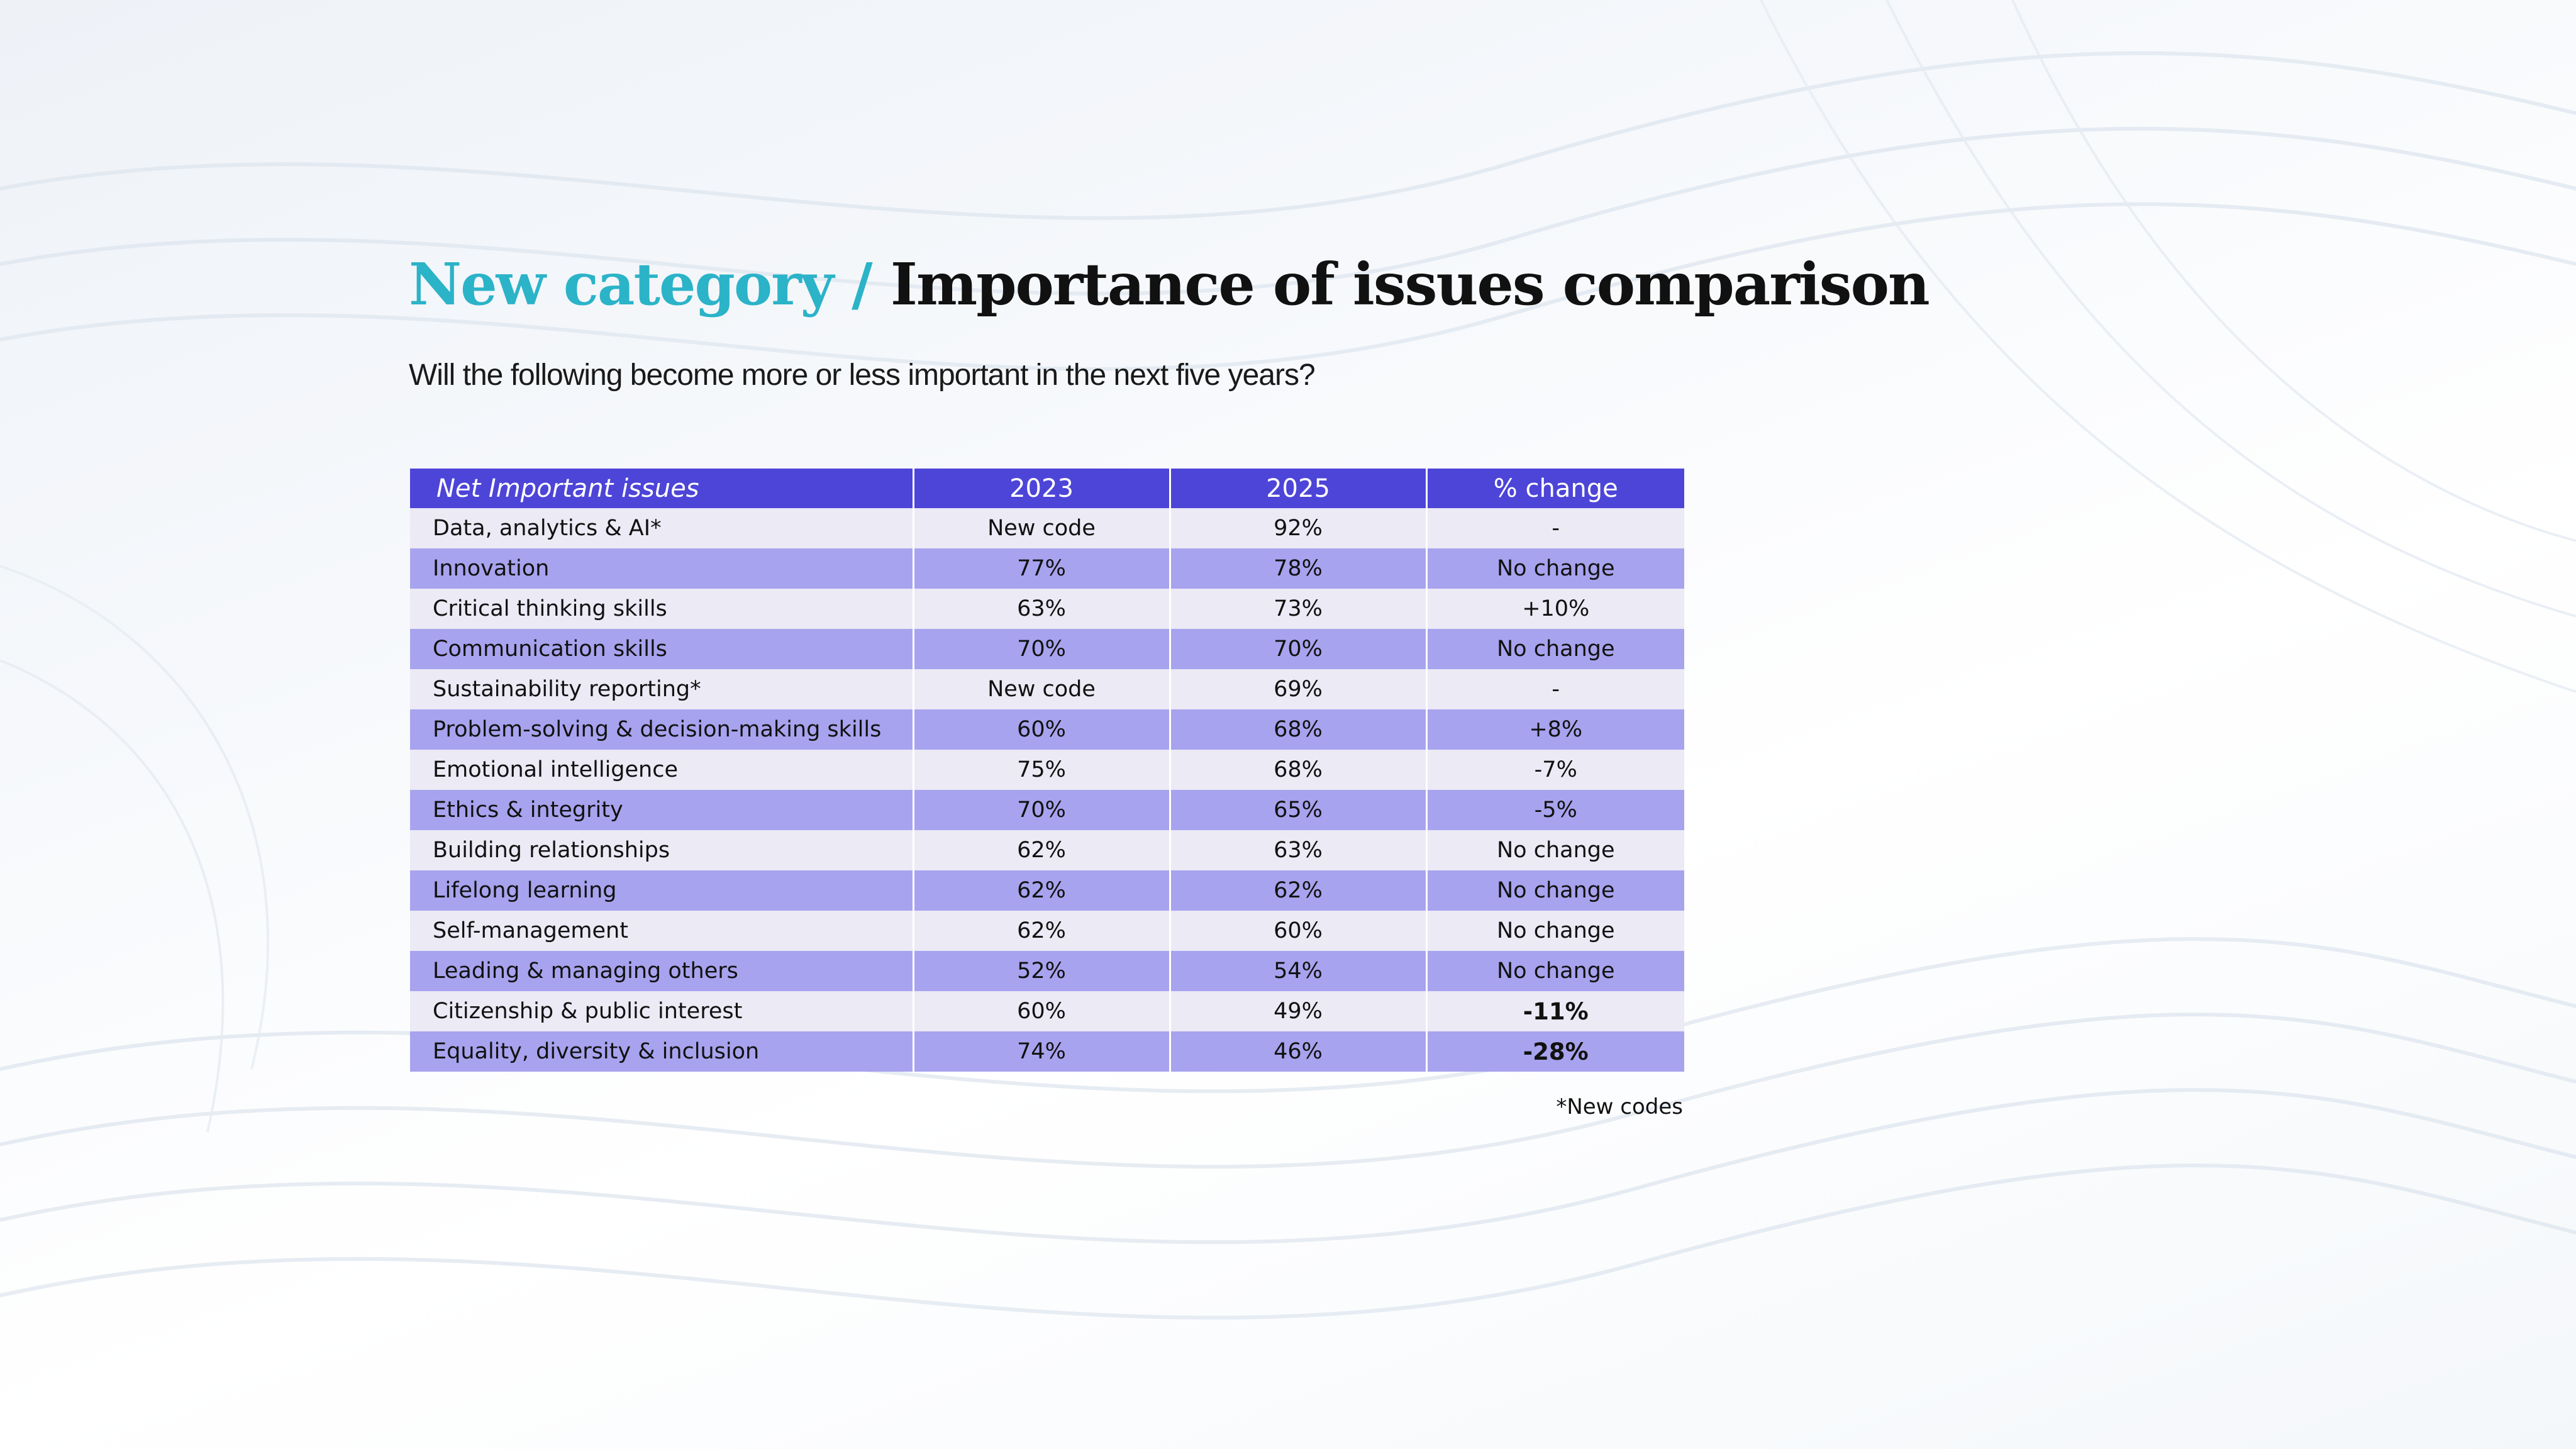  What do you see at coordinates (1042, 609) in the screenshot?
I see `value-2023: 63%` at bounding box center [1042, 609].